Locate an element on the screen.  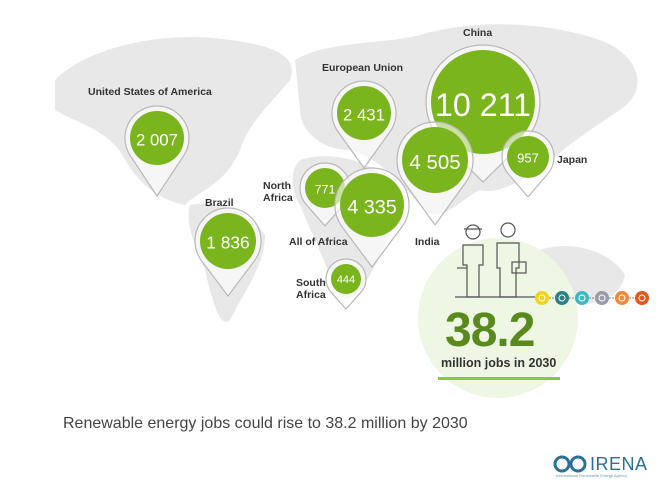
pin-japan: 957 is located at coordinates (528, 164).